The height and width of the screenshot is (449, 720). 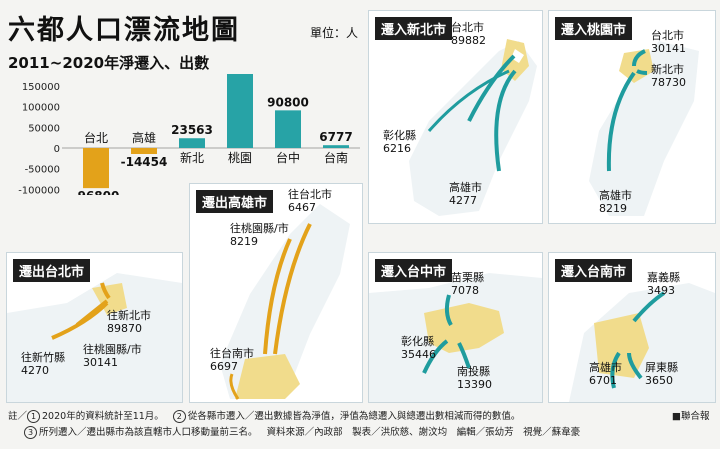 What do you see at coordinates (448, 310) in the screenshot?
I see `arrow-from-miaoli` at bounding box center [448, 310].